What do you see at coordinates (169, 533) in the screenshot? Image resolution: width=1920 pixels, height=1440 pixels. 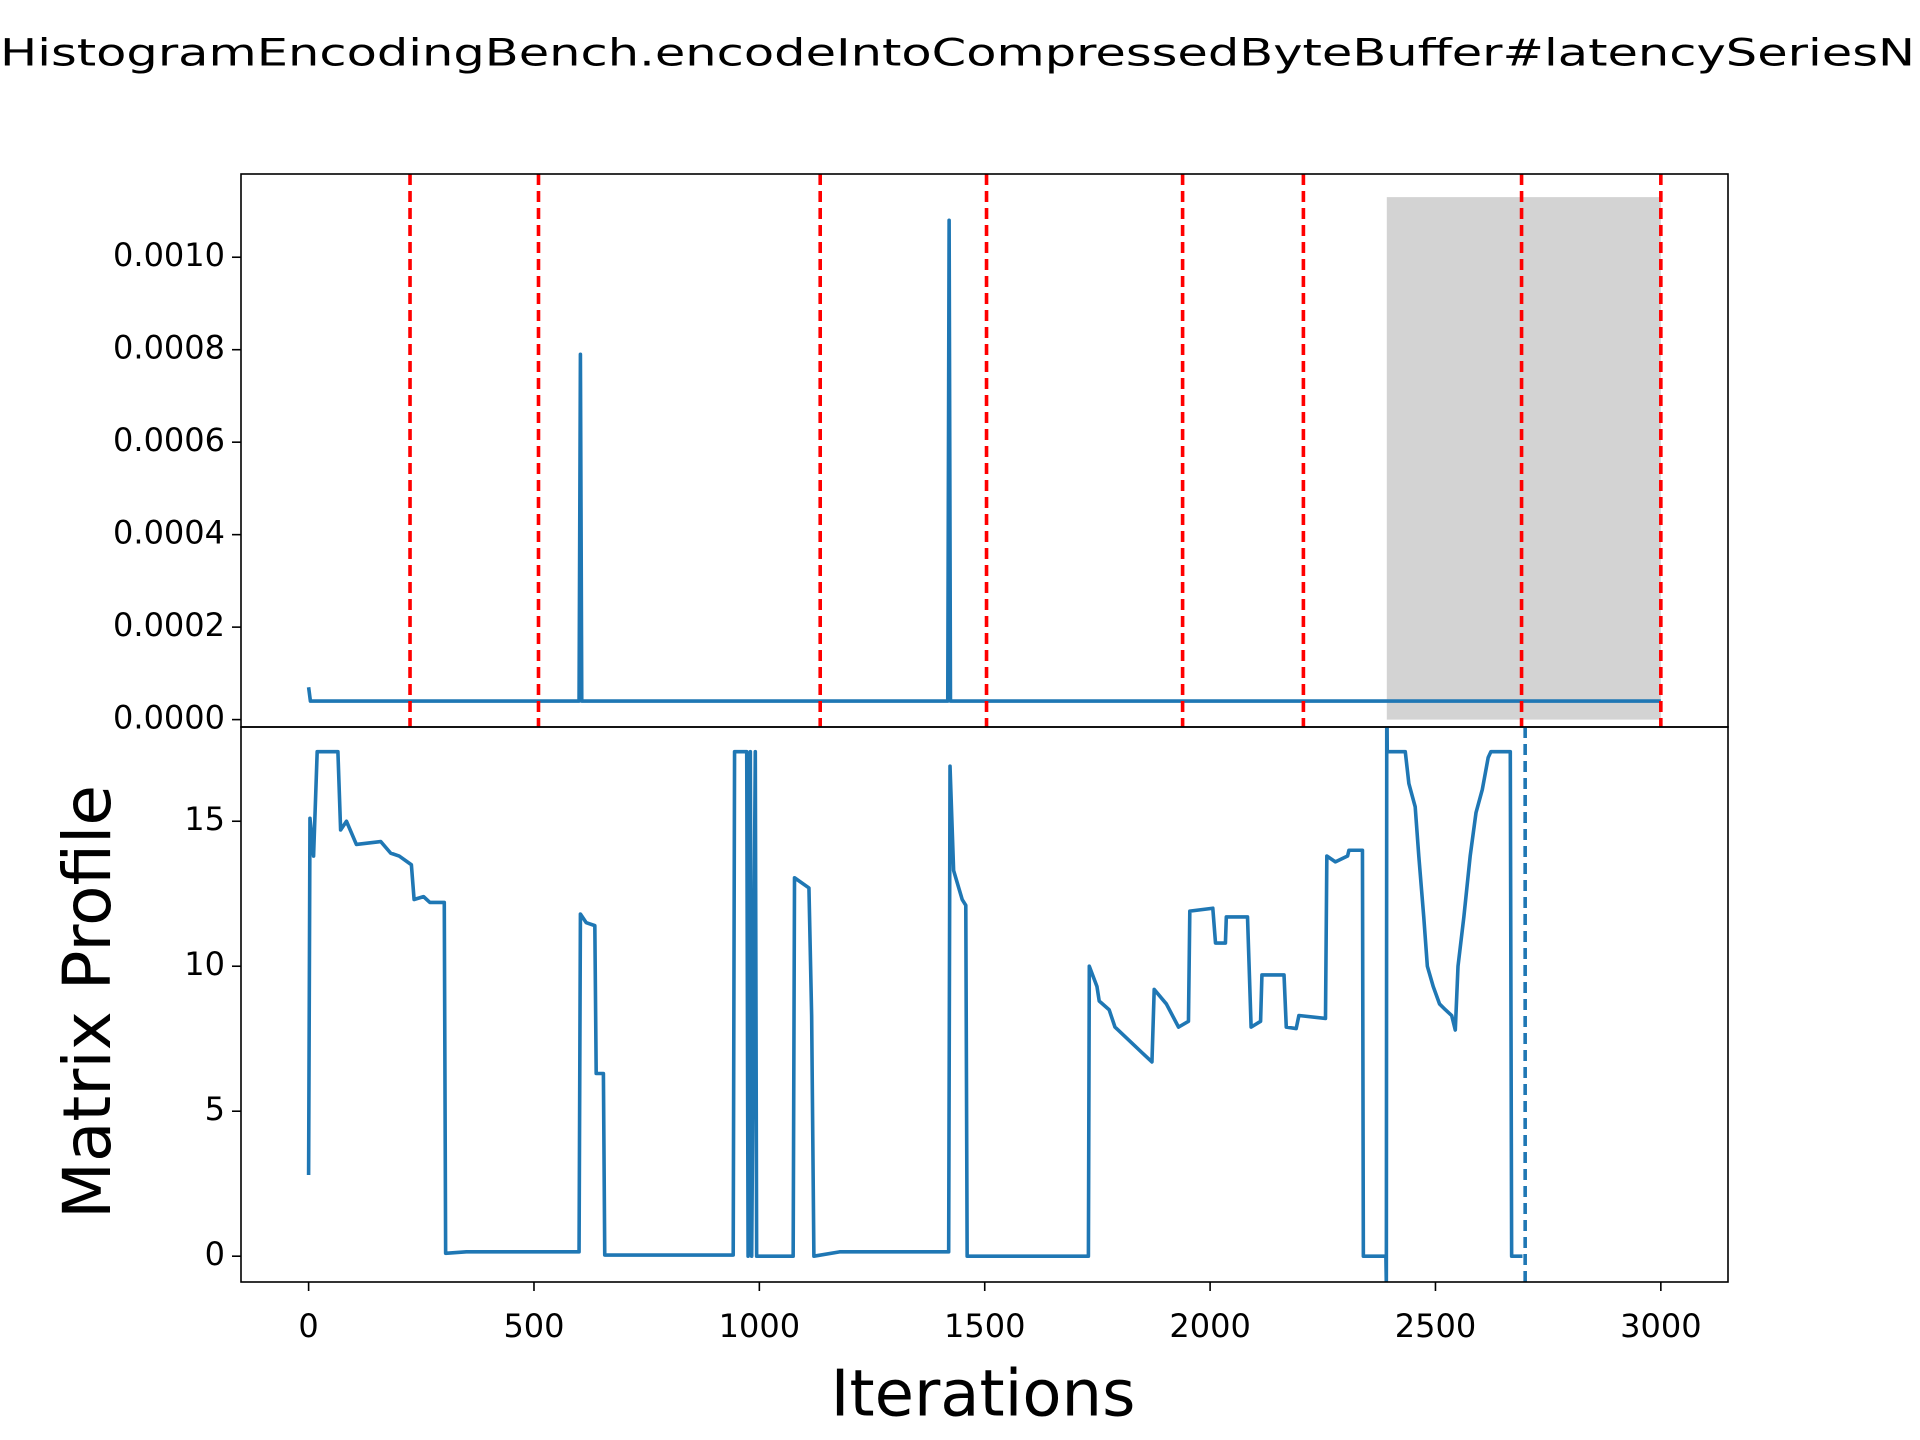 I see `y-tick-label: 0.0004` at bounding box center [169, 533].